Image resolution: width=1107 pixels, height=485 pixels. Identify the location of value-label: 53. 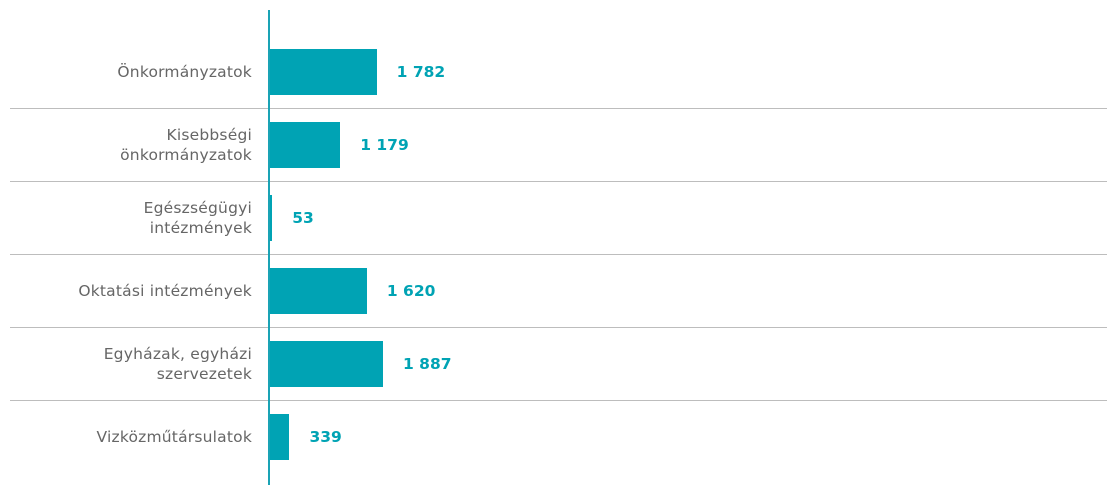
(303, 217).